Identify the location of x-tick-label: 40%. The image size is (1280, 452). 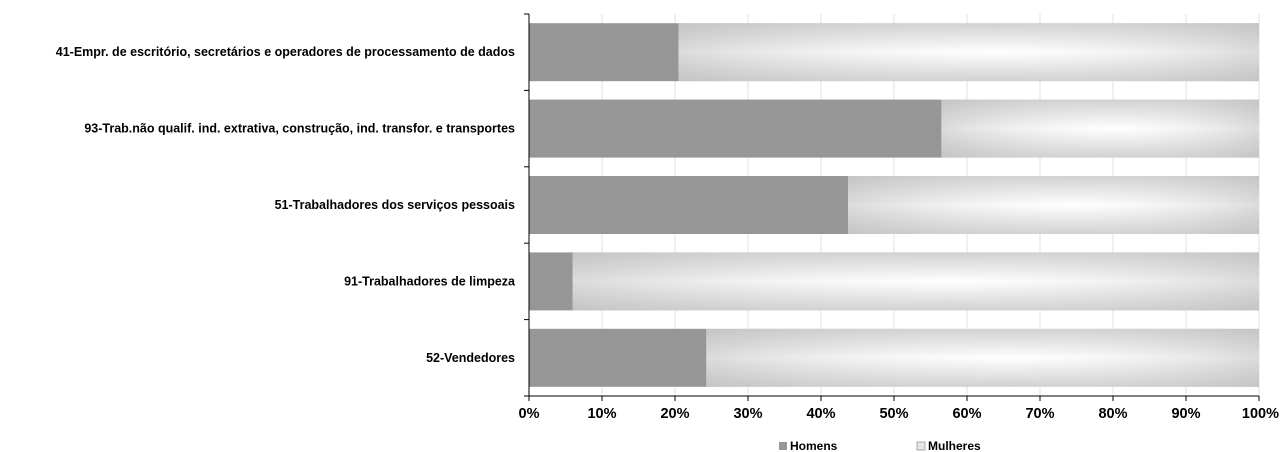
(820, 414).